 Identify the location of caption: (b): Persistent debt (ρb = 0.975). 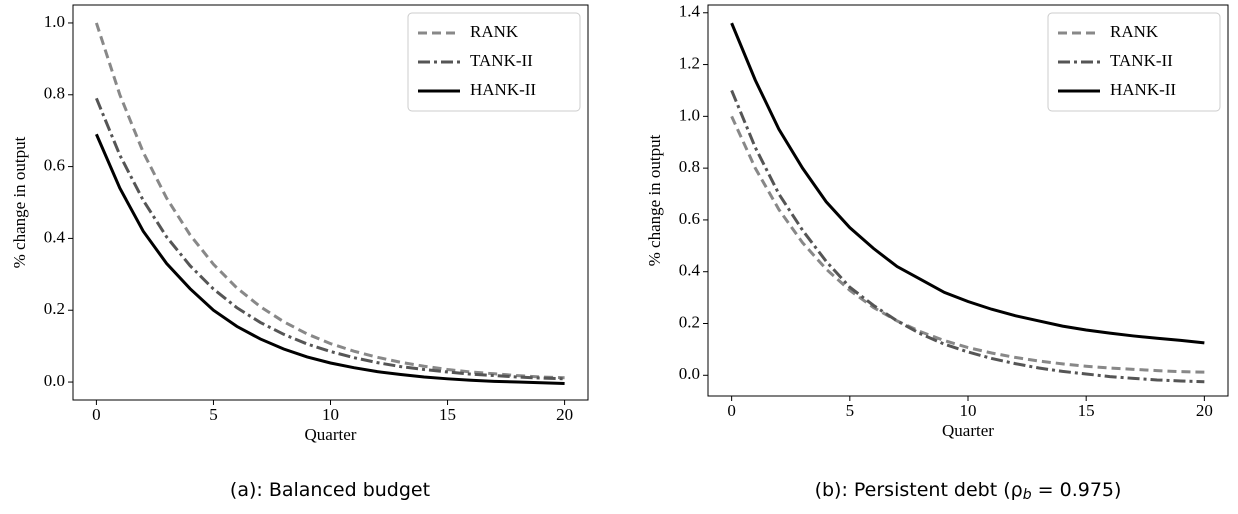
(968, 491).